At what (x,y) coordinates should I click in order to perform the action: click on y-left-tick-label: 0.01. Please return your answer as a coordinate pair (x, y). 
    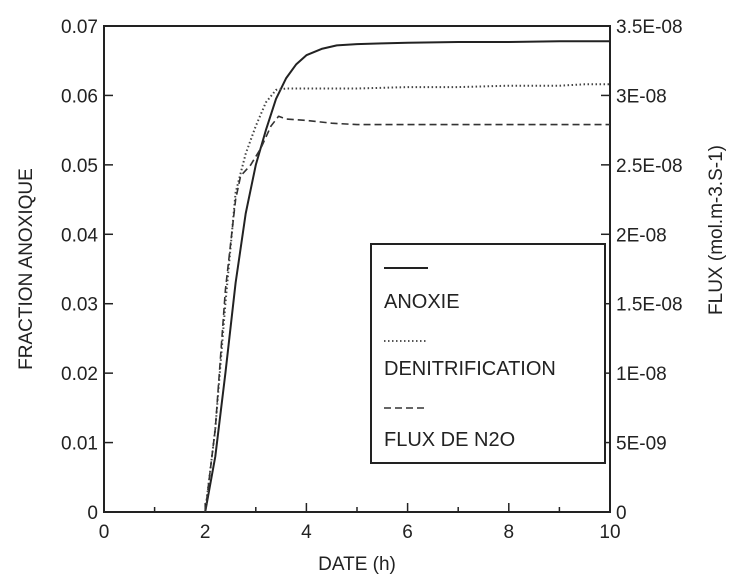
    Looking at the image, I should click on (79, 444).